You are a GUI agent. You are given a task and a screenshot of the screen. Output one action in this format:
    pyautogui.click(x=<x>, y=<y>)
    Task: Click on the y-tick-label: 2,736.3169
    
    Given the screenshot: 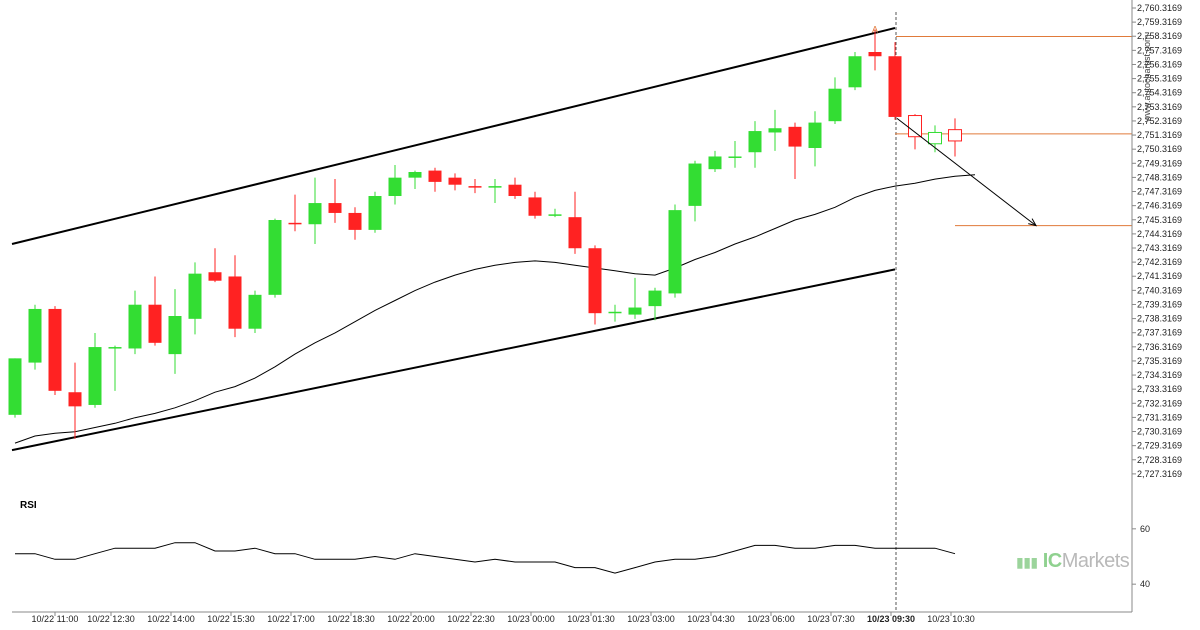 What is the action you would take?
    pyautogui.click(x=1159, y=347)
    